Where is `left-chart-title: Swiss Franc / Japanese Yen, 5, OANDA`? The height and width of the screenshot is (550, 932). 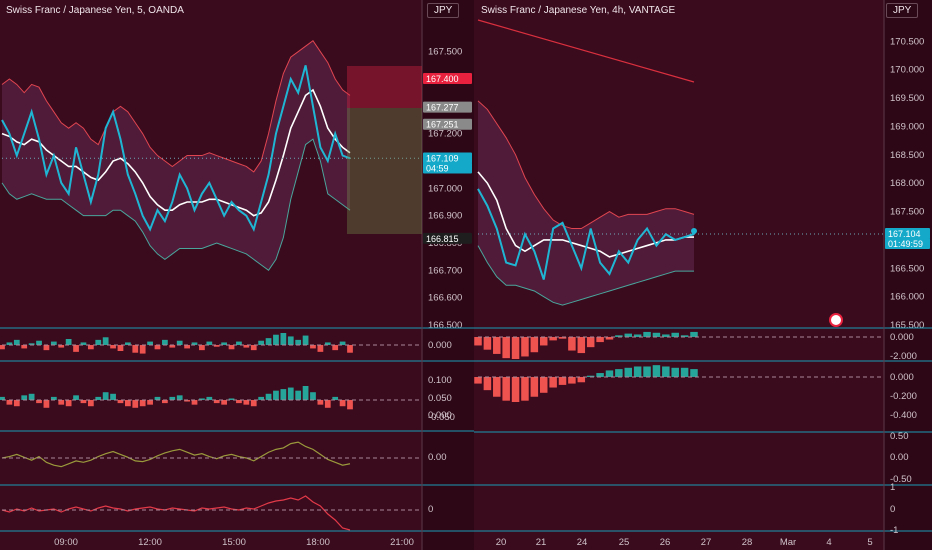
left-chart-title: Swiss Franc / Japanese Yen, 5, OANDA is located at coordinates (95, 10).